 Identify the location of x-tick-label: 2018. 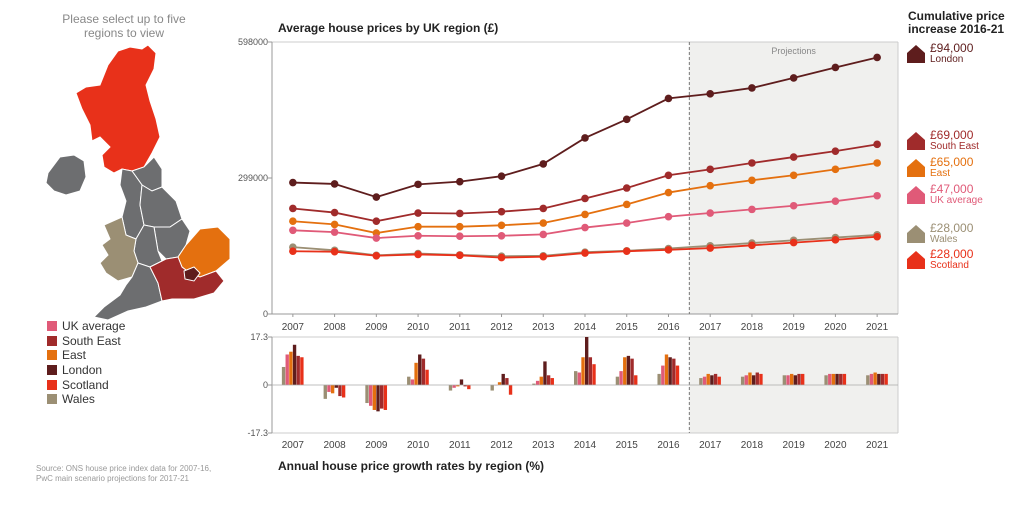
(752, 327).